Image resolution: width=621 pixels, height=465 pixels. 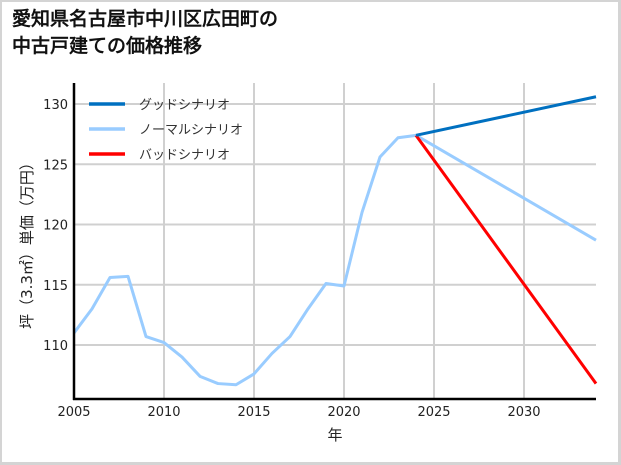 I want to click on y-tick-label: 120, so click(x=55, y=226).